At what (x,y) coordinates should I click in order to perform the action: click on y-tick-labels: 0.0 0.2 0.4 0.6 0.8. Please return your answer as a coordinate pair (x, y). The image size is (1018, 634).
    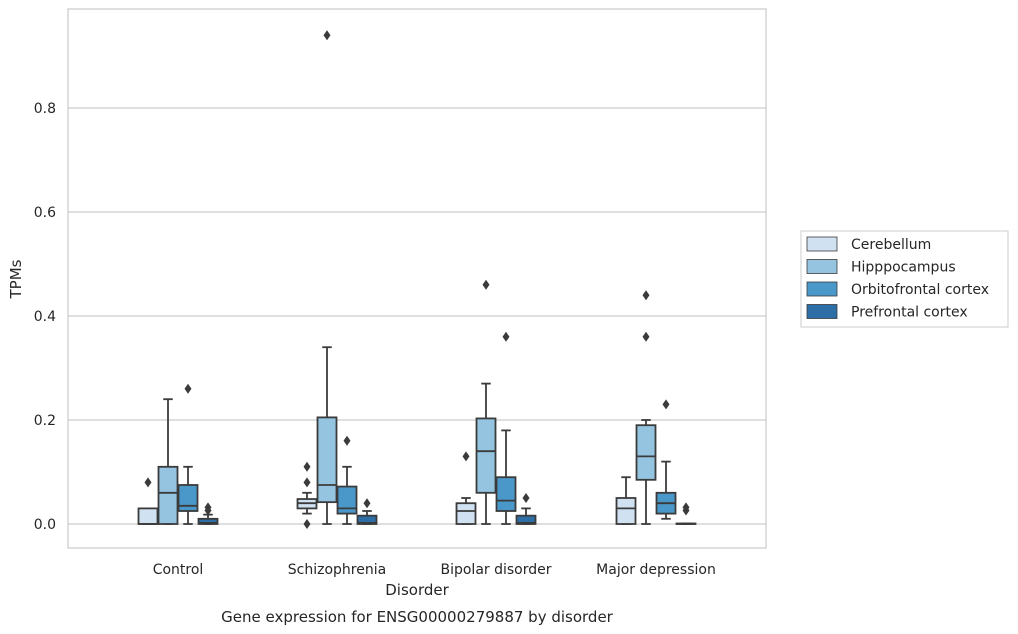
    Looking at the image, I should click on (45, 317).